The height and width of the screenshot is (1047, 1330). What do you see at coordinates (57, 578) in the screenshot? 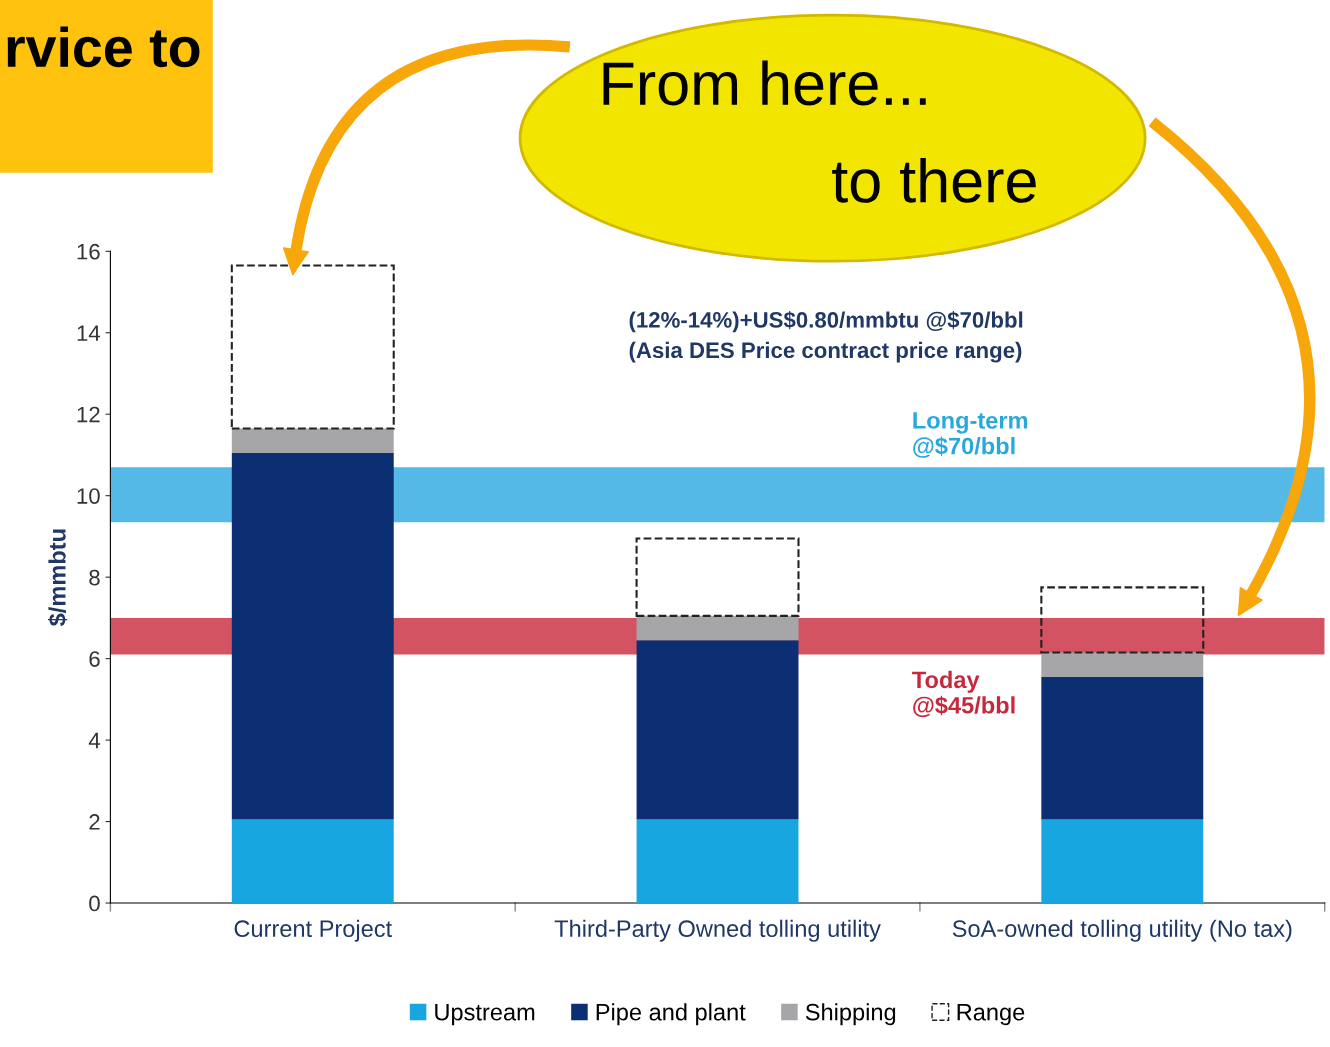
I see `y-axis-title: $/mmbtu` at bounding box center [57, 578].